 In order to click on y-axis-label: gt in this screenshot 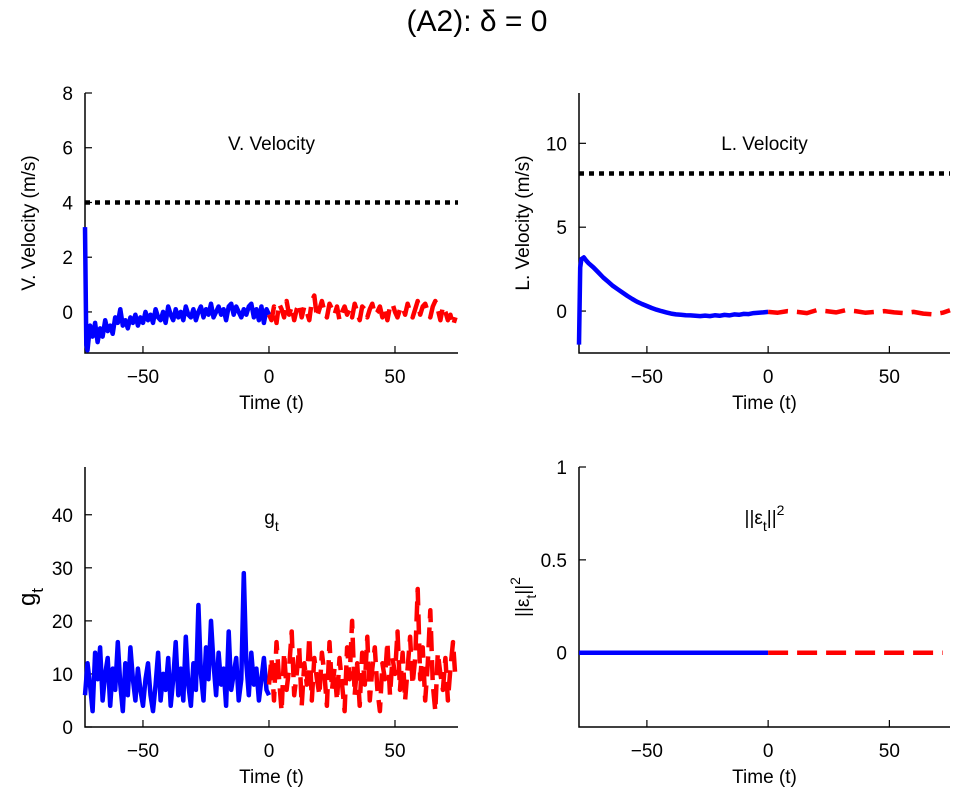, I will do `click(30, 597)`.